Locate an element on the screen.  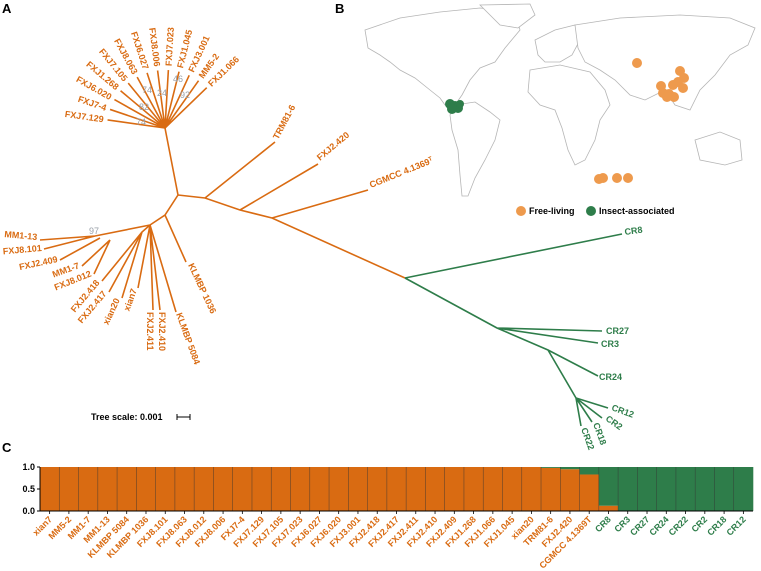
tip-label: CR3 is located at coordinates (610, 344).